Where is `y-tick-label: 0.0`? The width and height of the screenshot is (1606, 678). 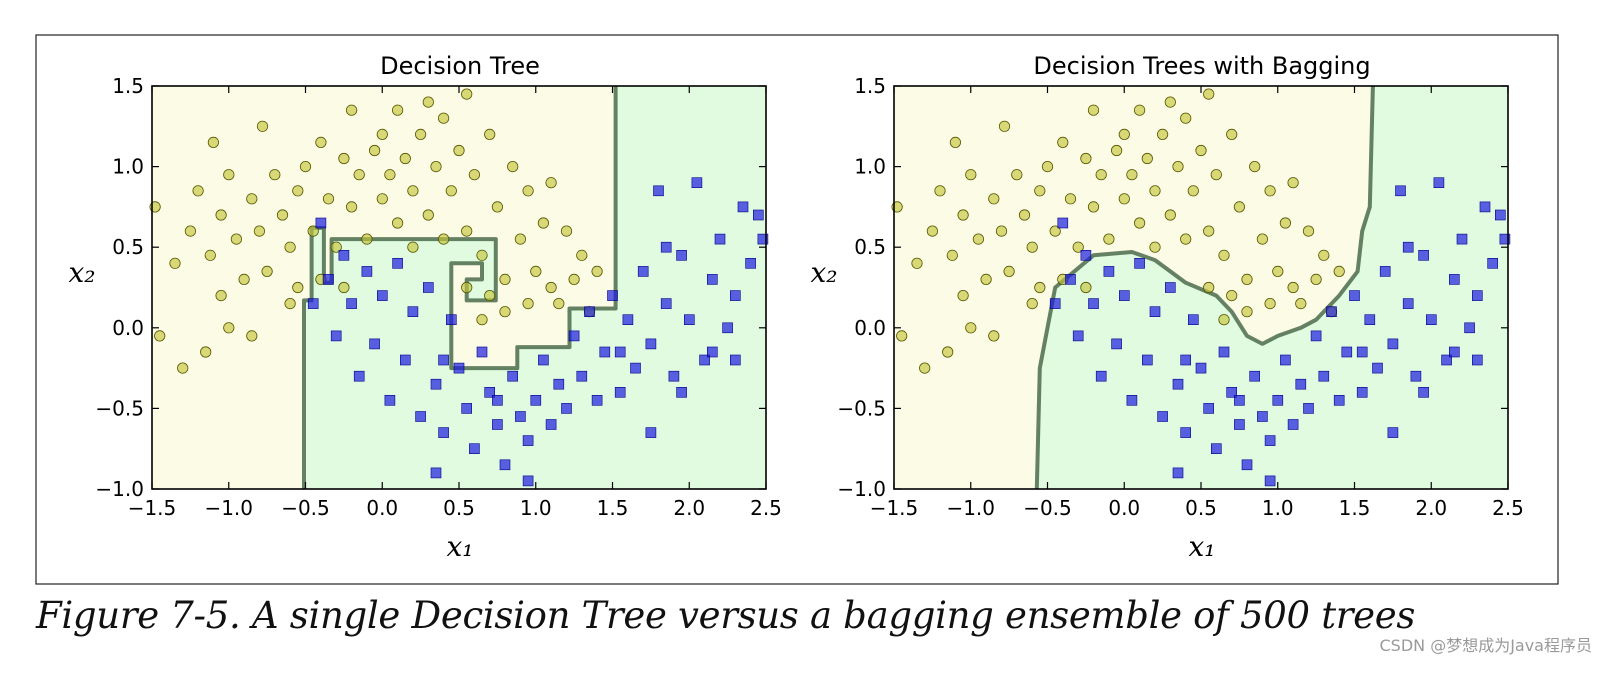 y-tick-label: 0.0 is located at coordinates (128, 328).